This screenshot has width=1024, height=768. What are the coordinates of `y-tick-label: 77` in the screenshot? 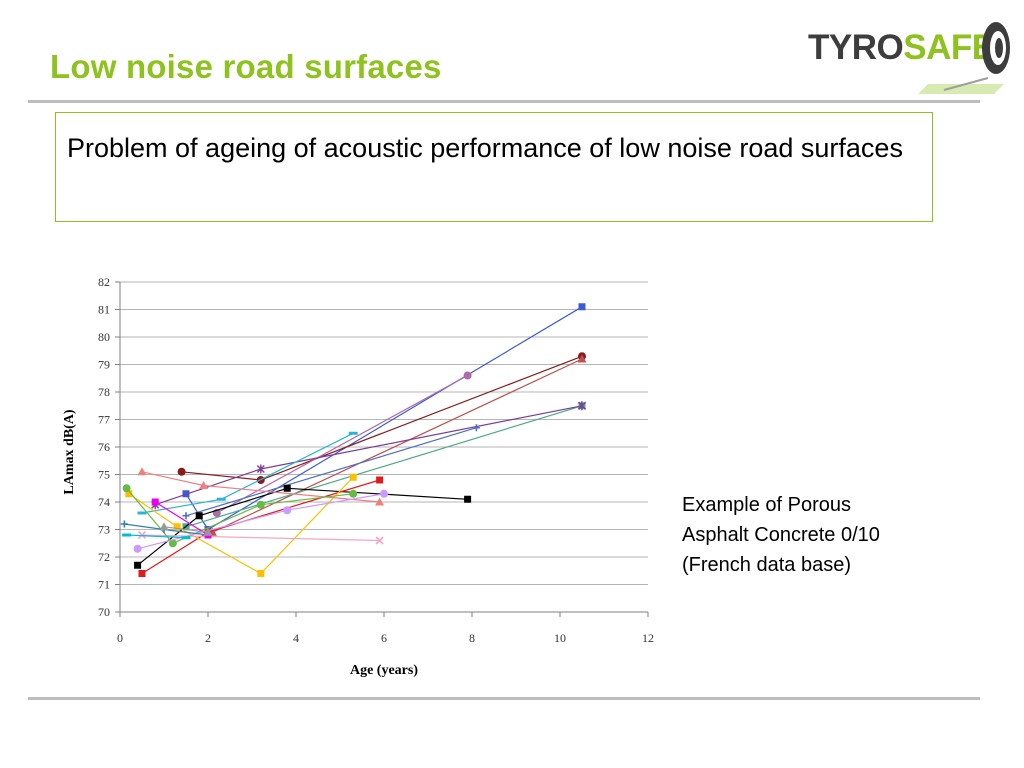 It's located at (104, 420).